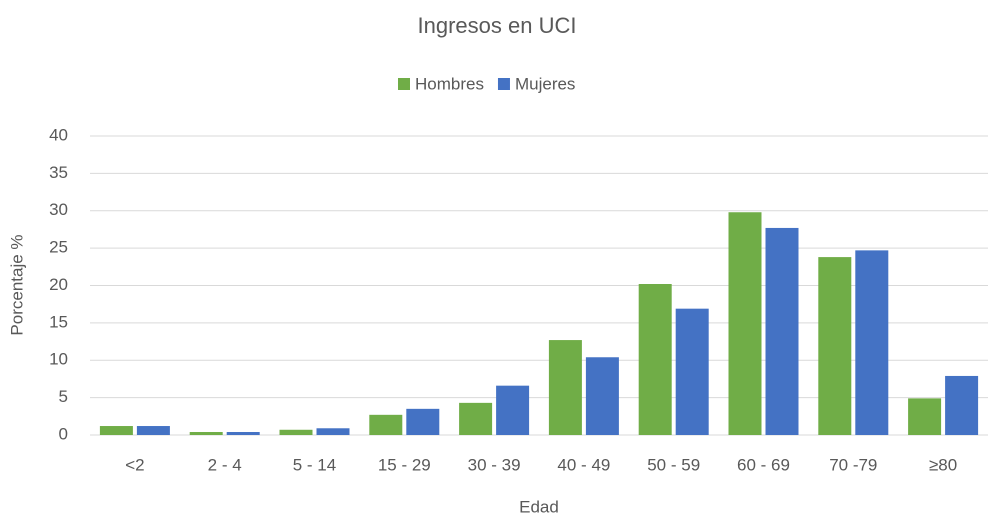  What do you see at coordinates (134, 464) in the screenshot?
I see `x-tick-label: <2` at bounding box center [134, 464].